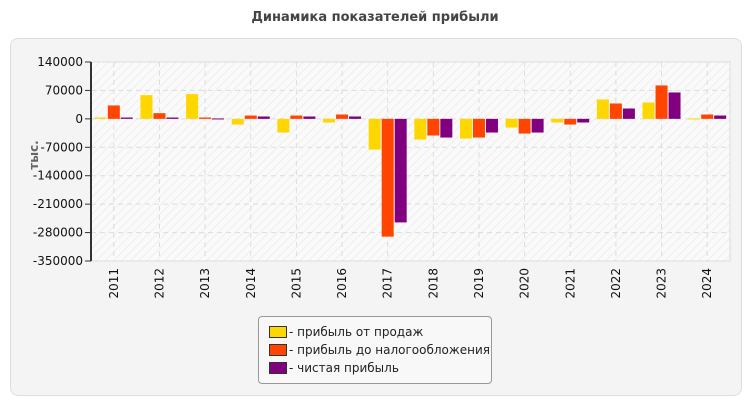  I want to click on y-tick-label: -210000, so click(58, 204).